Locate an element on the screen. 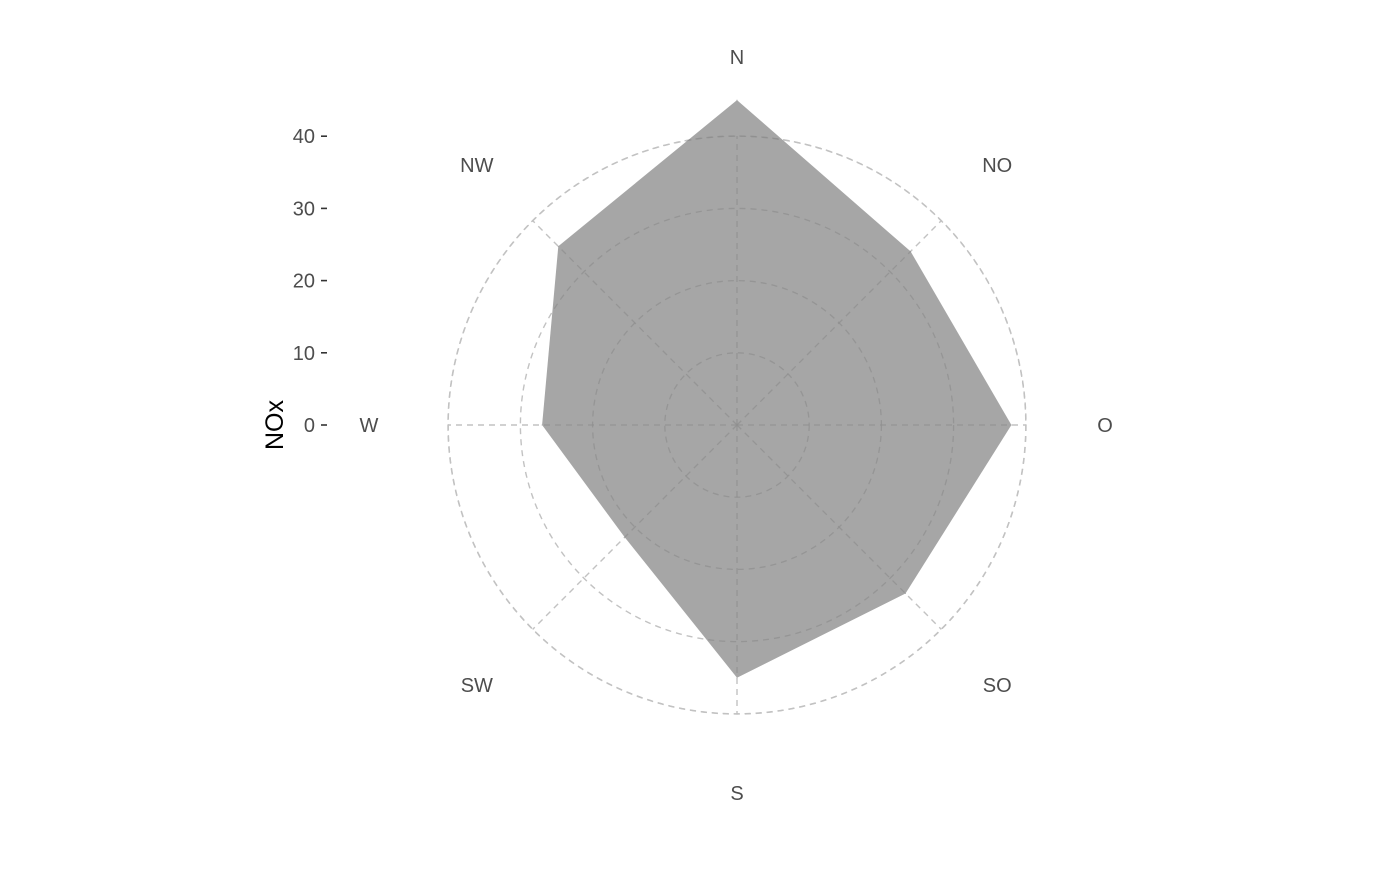 The image size is (1400, 871). direction-label-so: SO is located at coordinates (997, 686).